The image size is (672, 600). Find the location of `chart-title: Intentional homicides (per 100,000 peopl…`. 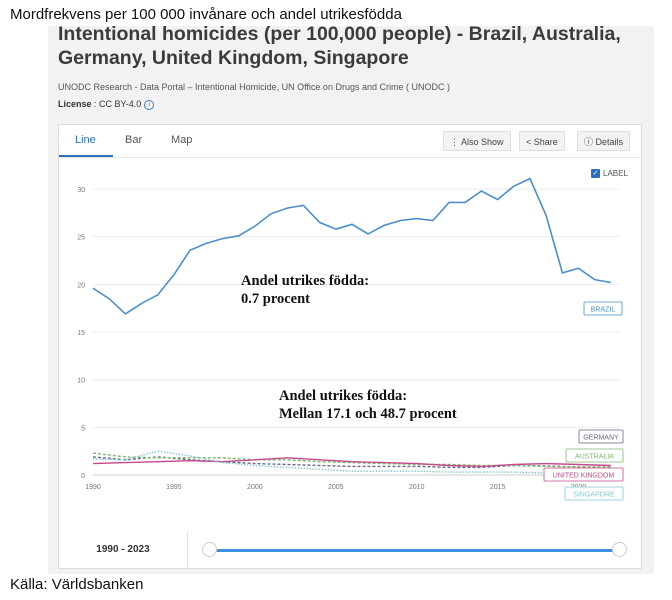

chart-title: Intentional homicides (per 100,000 peopl… is located at coordinates (339, 46).